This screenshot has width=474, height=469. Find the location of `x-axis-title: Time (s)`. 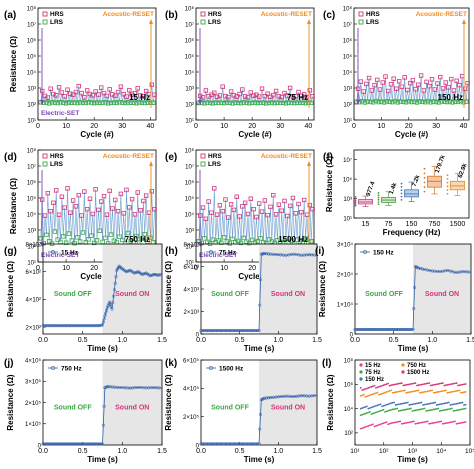

x-axis-title: Time (s) is located at coordinates (102, 459).